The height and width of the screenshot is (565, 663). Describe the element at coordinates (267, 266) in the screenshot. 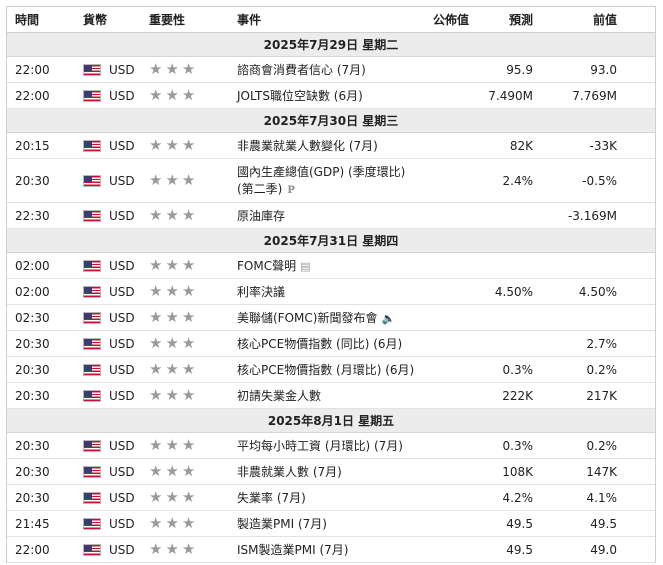

I see `event-name: FOMC聲明` at that location.